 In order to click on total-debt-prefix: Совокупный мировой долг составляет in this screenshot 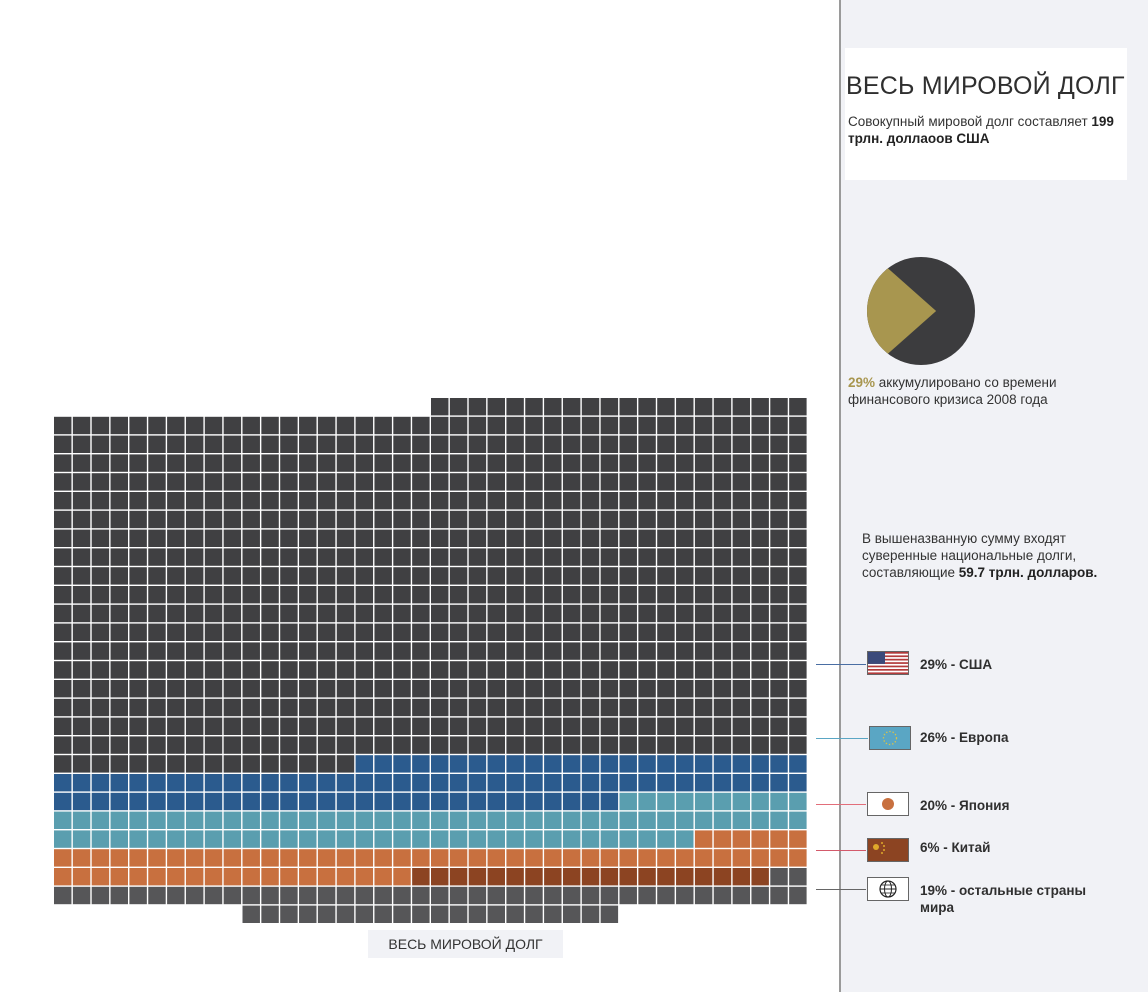, I will do `click(970, 121)`.